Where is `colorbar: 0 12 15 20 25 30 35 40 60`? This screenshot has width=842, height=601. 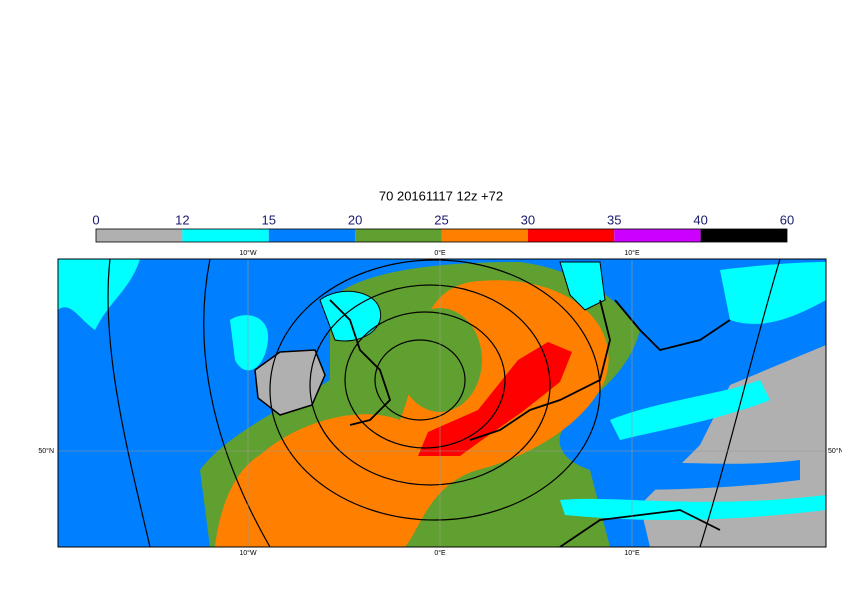
colorbar: 0 12 15 20 25 30 35 40 60 is located at coordinates (443, 227).